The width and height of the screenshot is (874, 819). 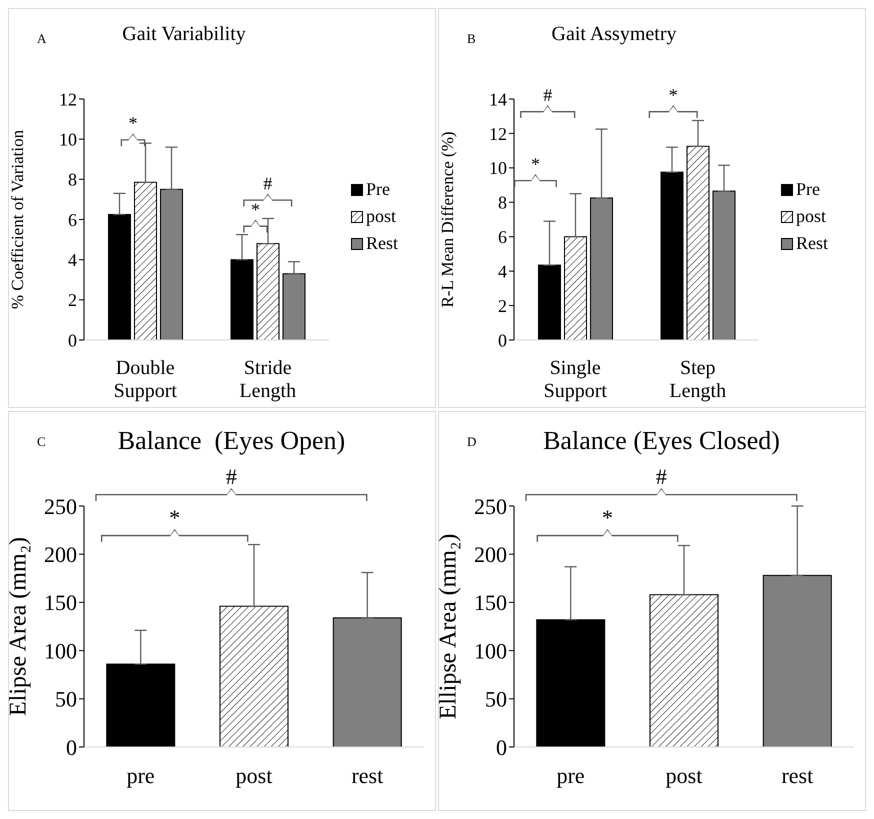 I want to click on text: A, so click(x=41, y=39).